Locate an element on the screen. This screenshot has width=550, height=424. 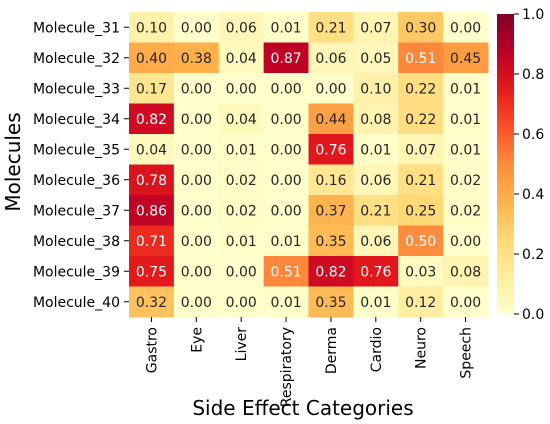
cell-value-label: 0.08 is located at coordinates (375, 120).